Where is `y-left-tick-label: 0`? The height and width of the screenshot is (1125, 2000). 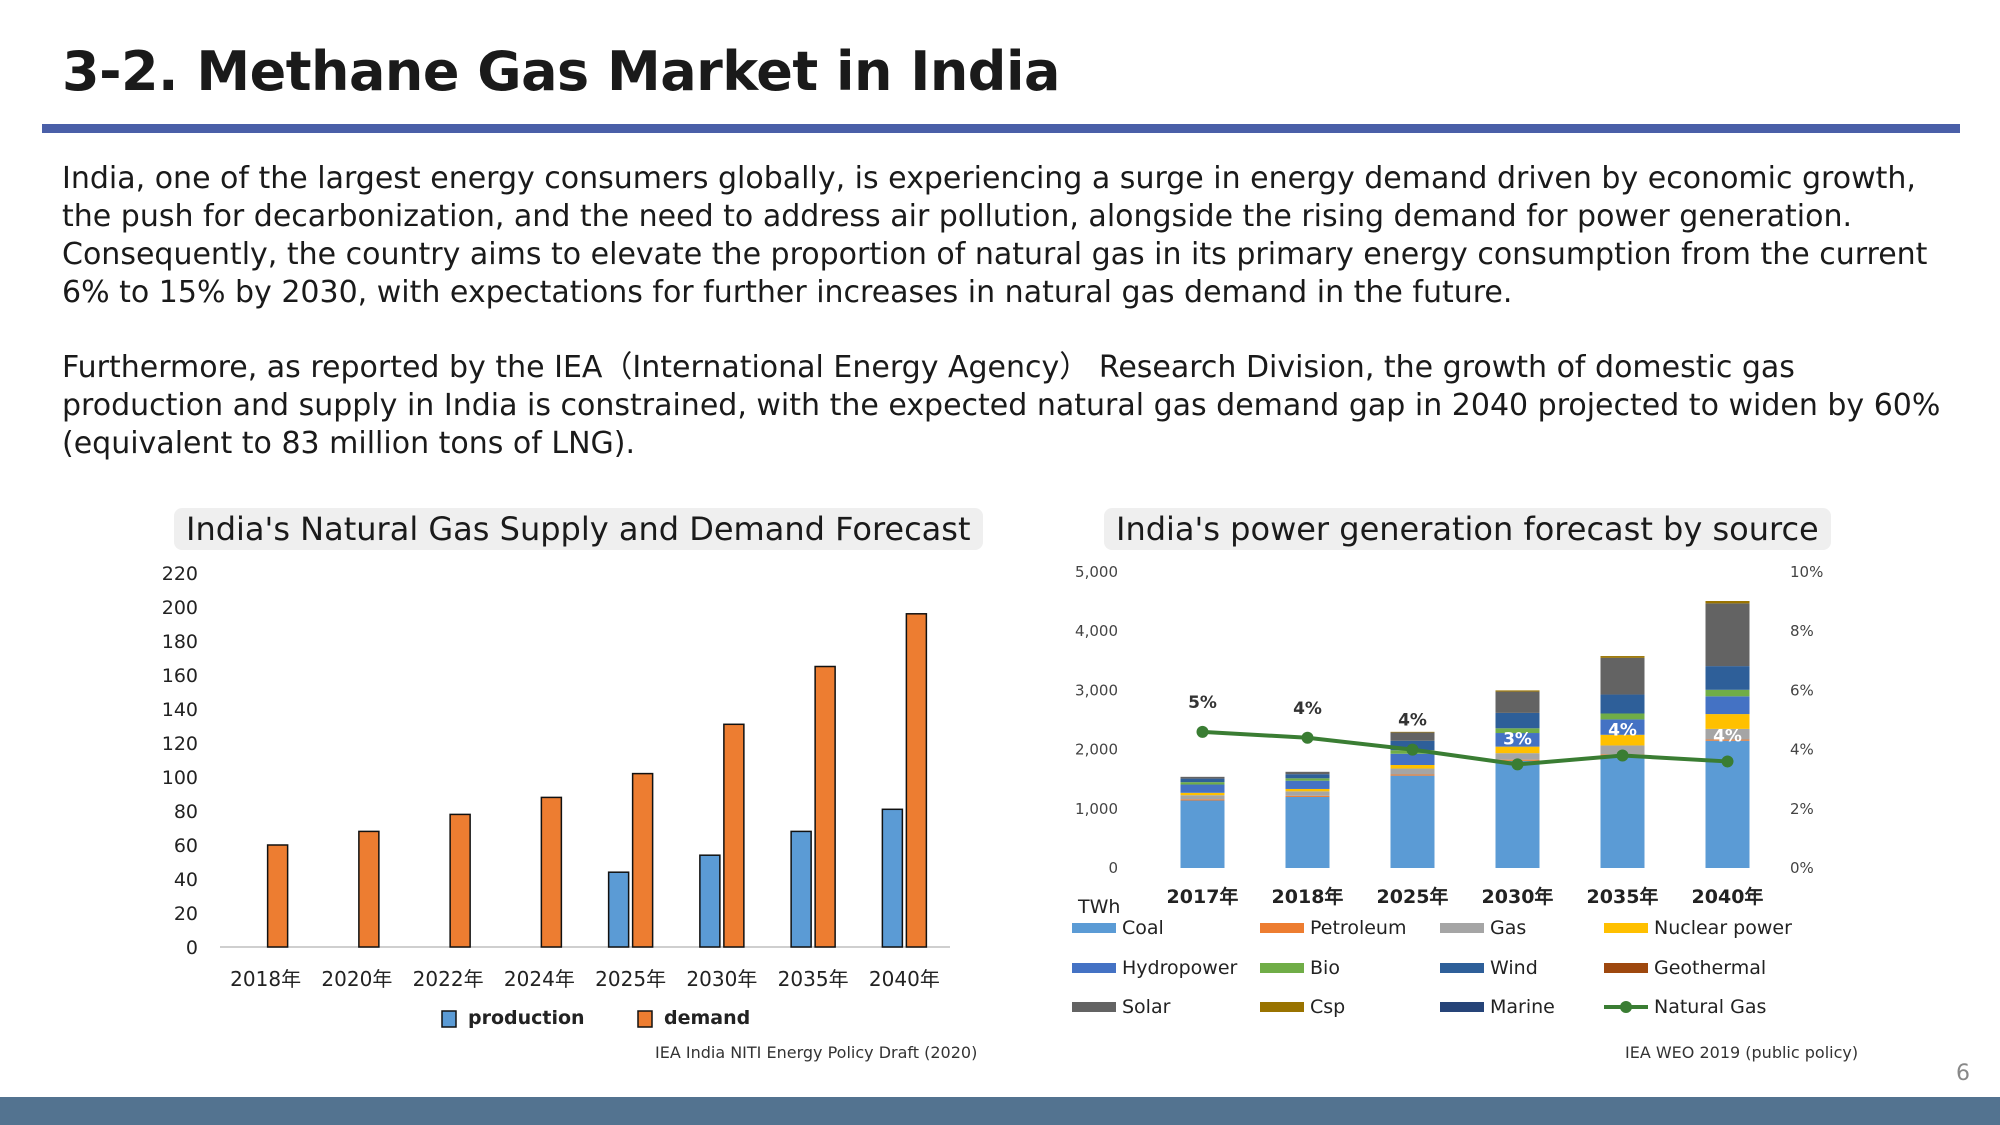 y-left-tick-label: 0 is located at coordinates (1113, 868).